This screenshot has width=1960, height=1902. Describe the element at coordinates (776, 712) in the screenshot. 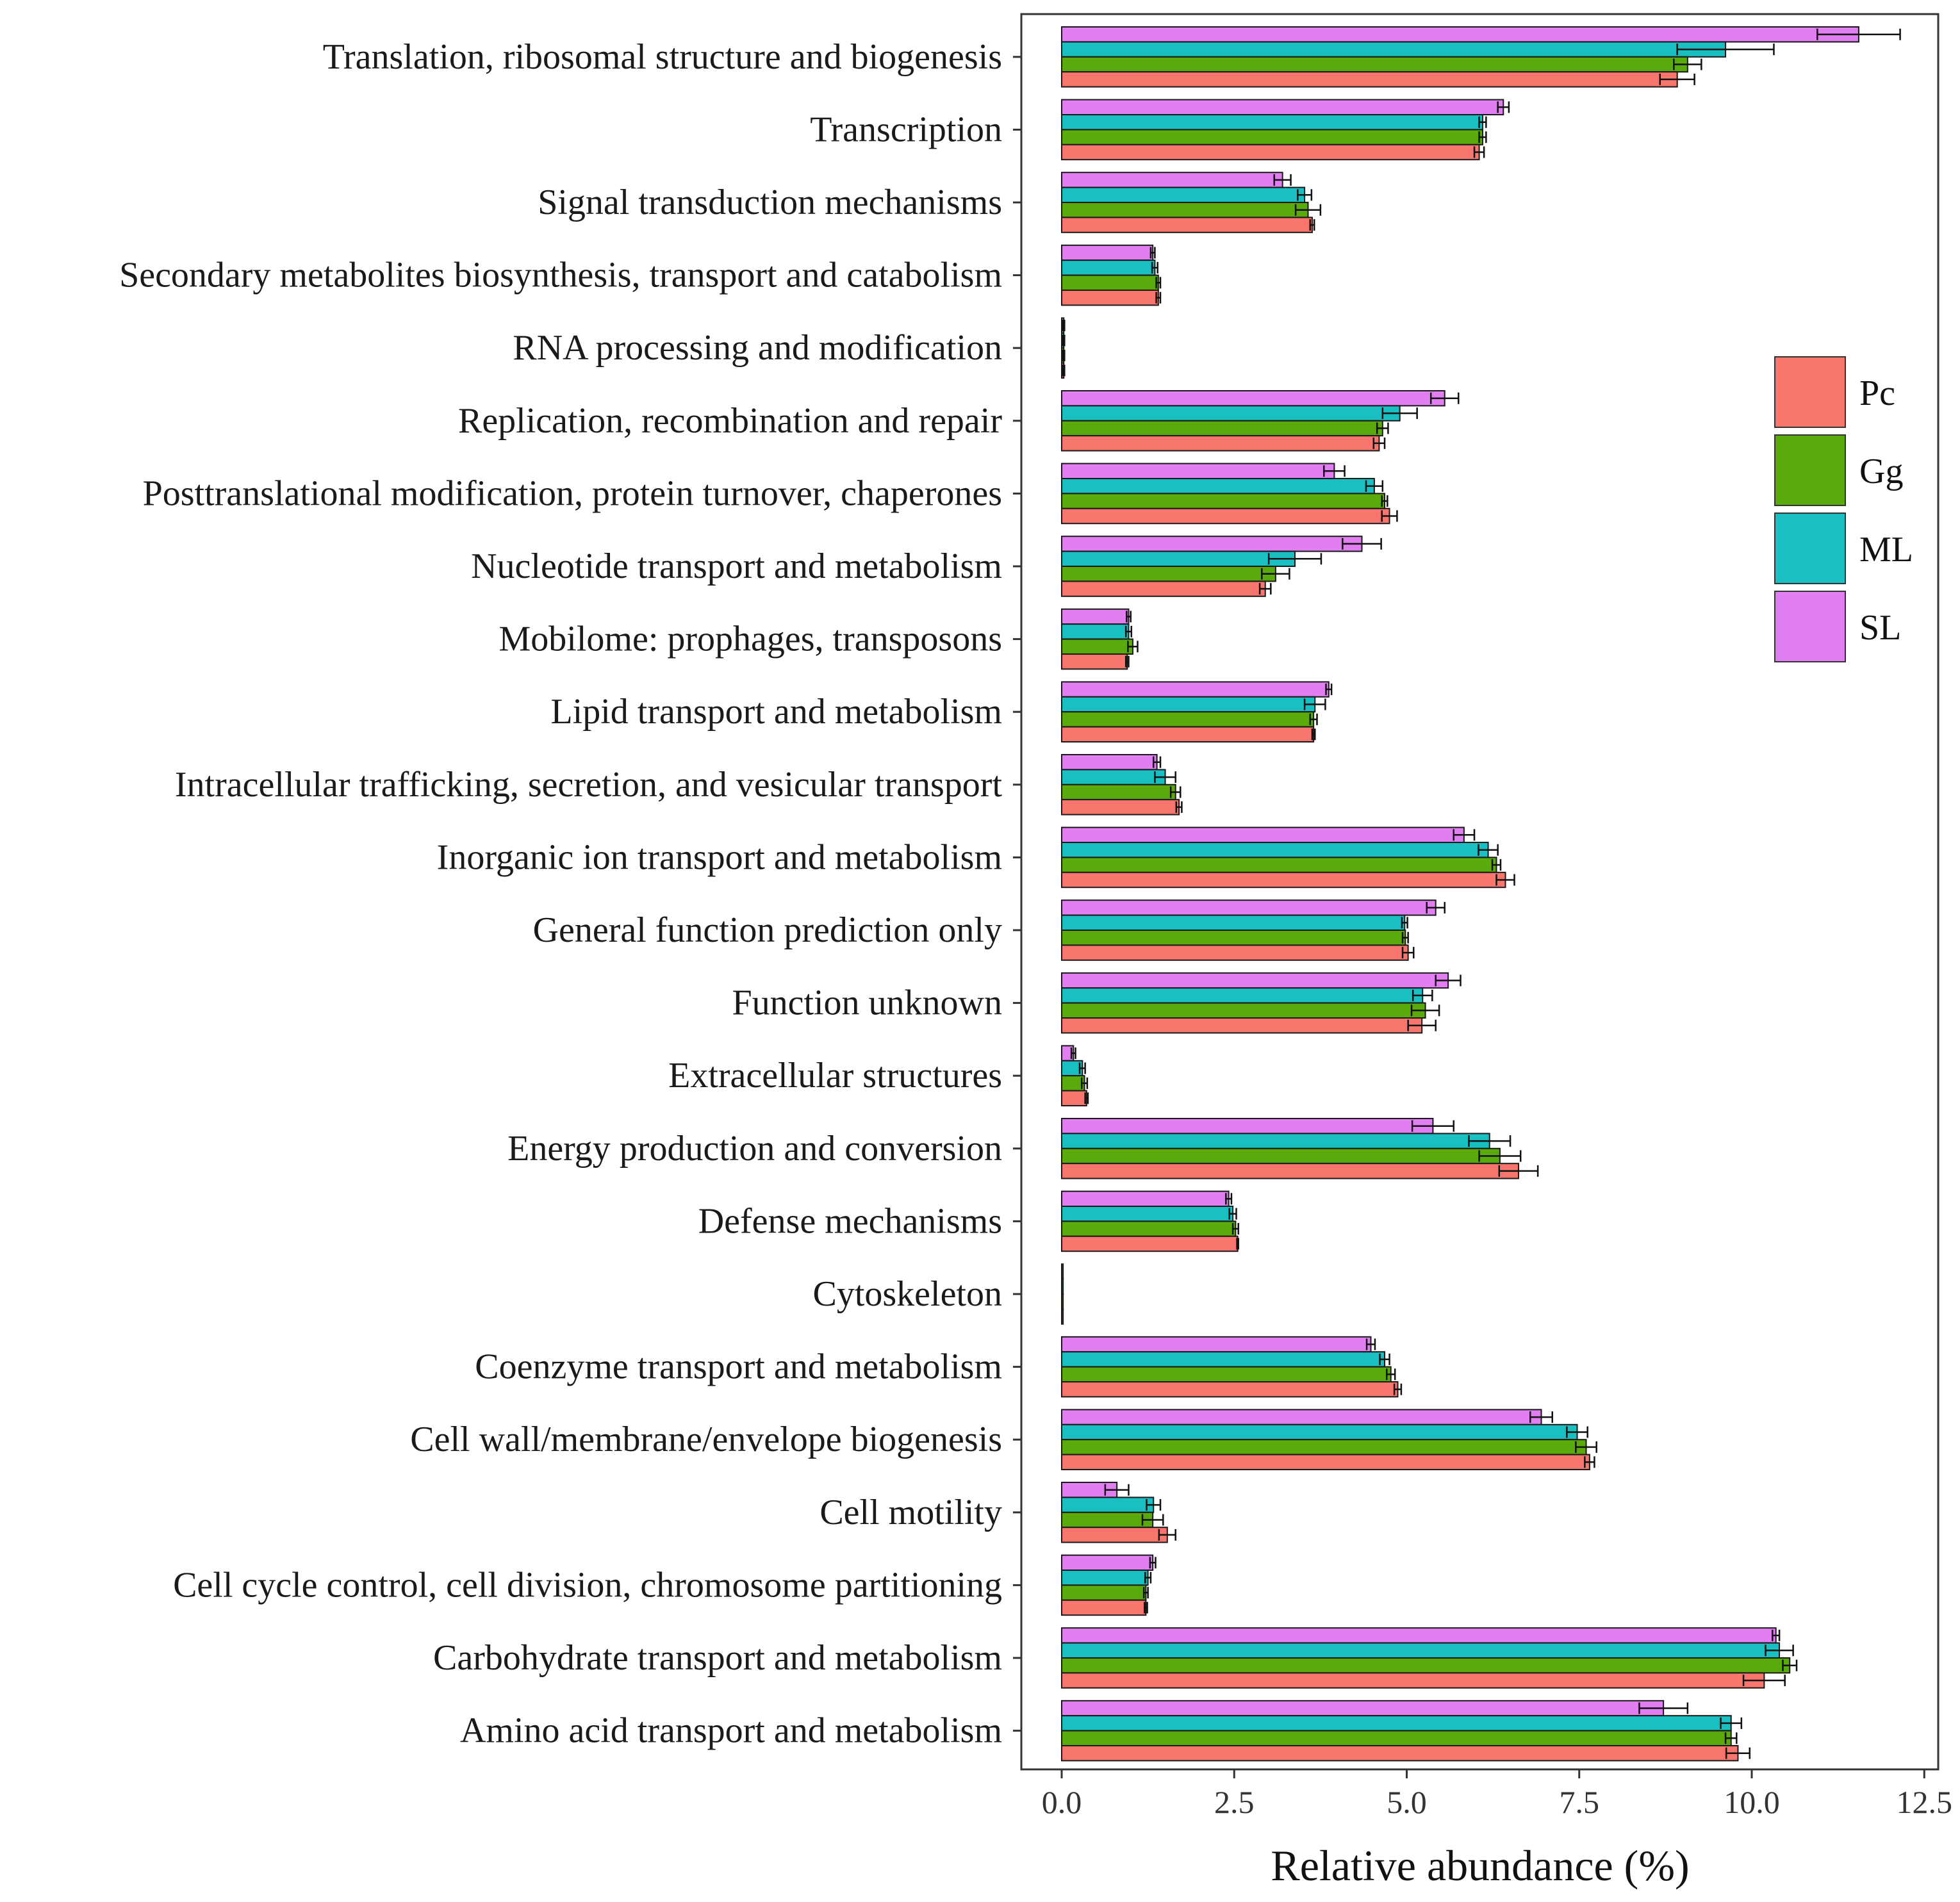

I see `category-label-lipid-transport-and-metabolism: Lipid transport and metabolism` at that location.